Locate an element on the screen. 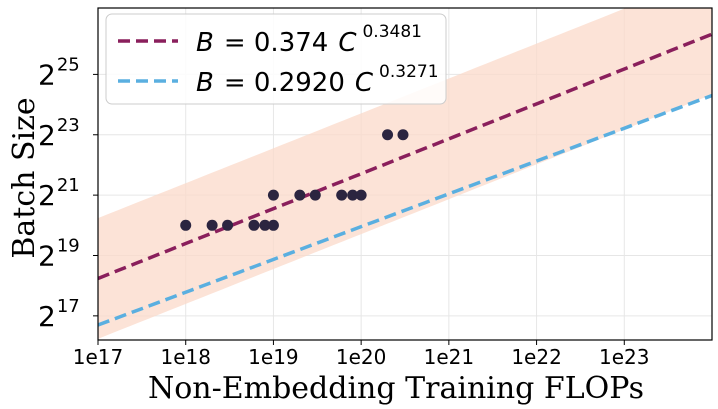 This screenshot has height=409, width=718. x-tick-label: 1e23 is located at coordinates (624, 357).